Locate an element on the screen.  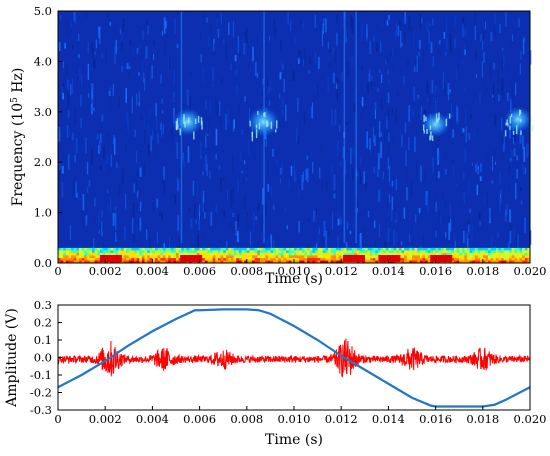
x-tick-label: 0 is located at coordinates (57, 419).